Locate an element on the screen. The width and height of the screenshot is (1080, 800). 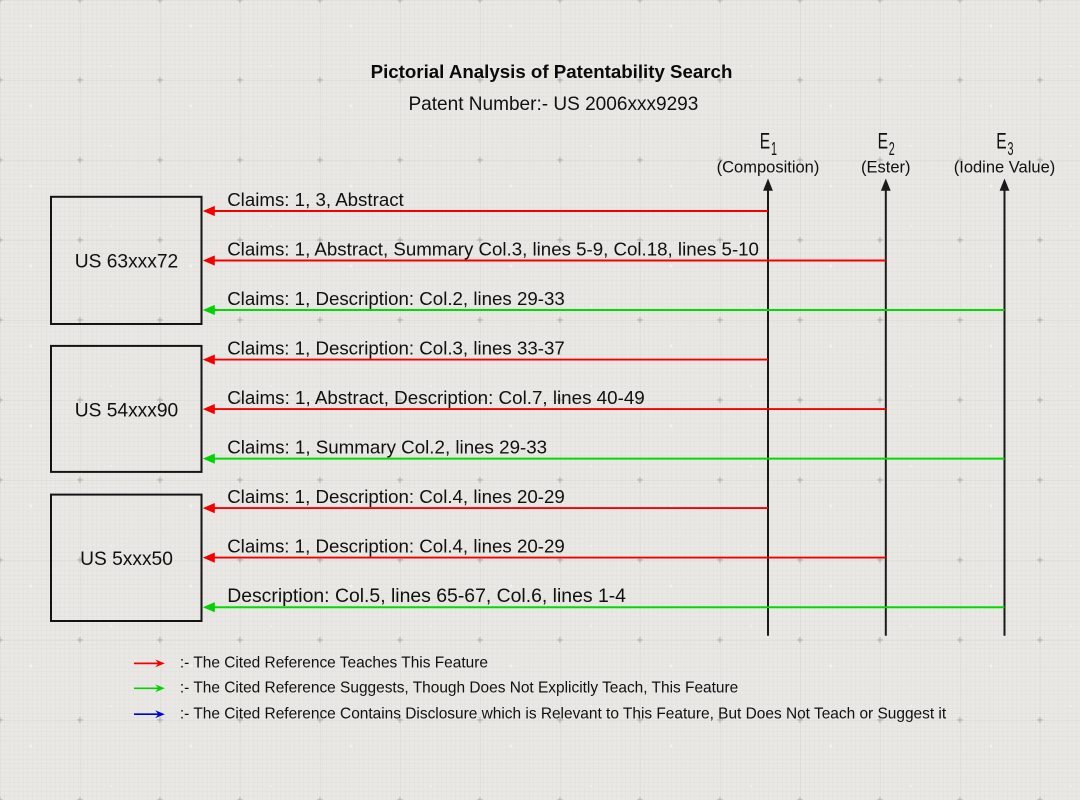
svg-text: Claims: 1, 3, Abstract is located at coordinates (315, 199).